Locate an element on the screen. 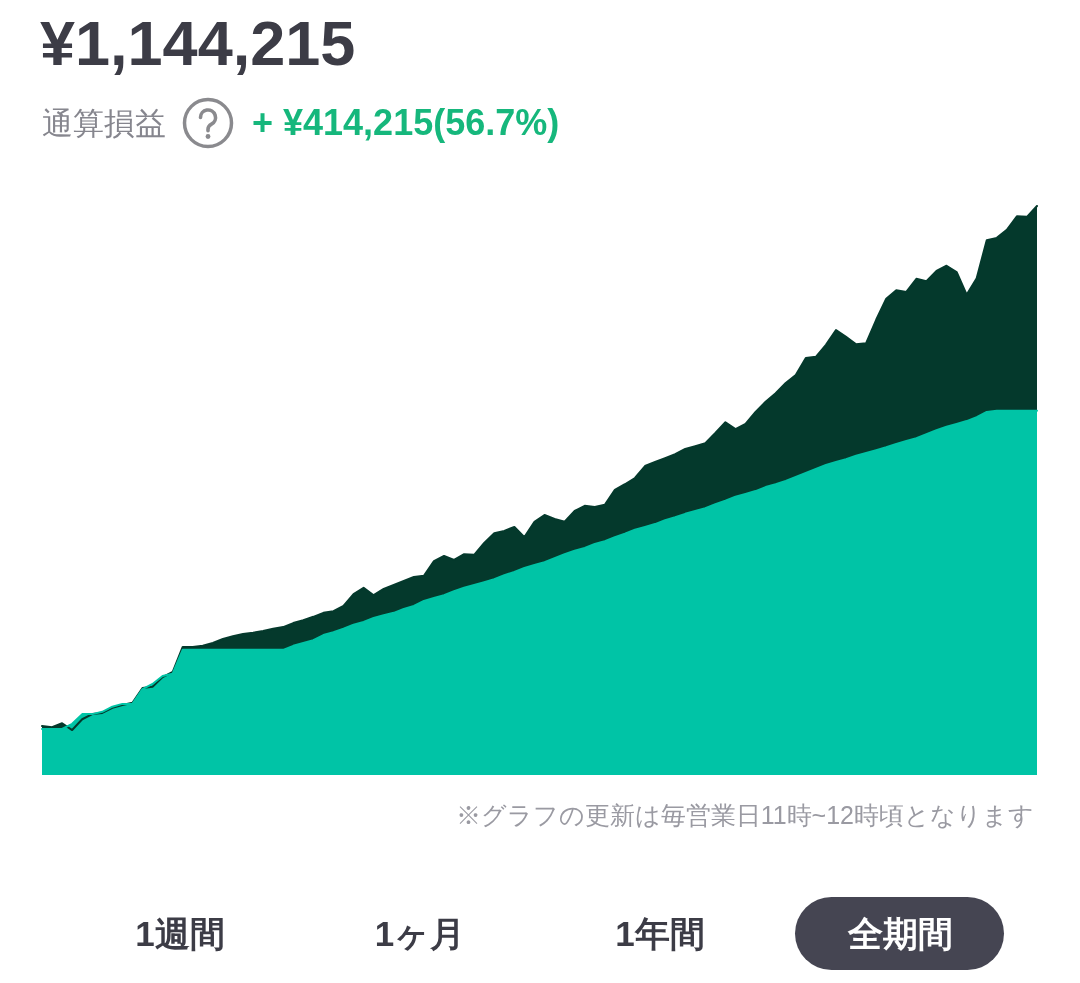 Image resolution: width=1080 pixels, height=983 pixels. text: 1ヶ月 is located at coordinates (420, 933).